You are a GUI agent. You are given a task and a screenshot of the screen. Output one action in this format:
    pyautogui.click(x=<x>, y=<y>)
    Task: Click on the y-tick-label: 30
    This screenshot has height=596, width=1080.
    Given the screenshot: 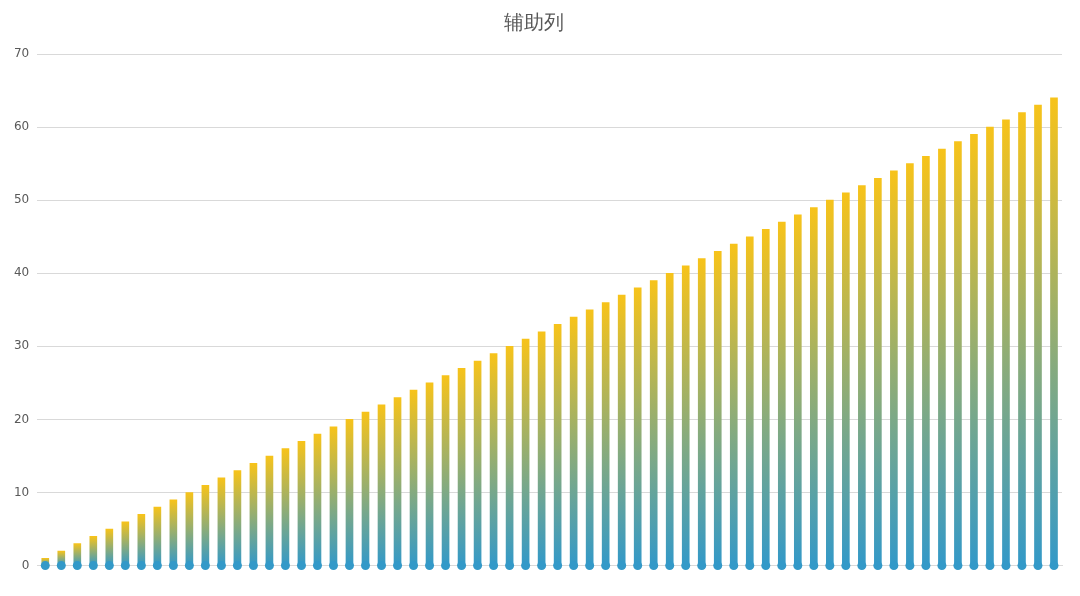 What is the action you would take?
    pyautogui.click(x=21, y=345)
    